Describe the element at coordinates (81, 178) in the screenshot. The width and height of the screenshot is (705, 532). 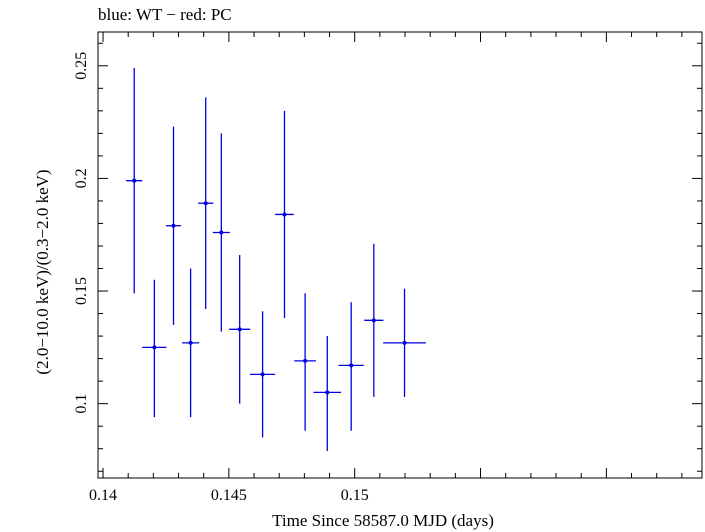
I see `y-tick-label: 0.2` at that location.